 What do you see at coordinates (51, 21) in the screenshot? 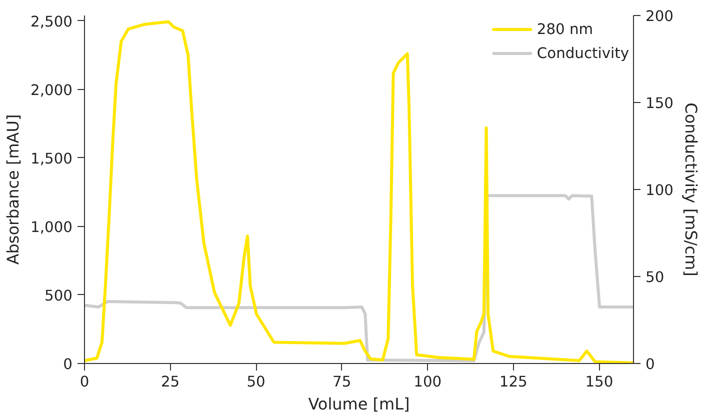
I see `y-tick-label: 2,500` at bounding box center [51, 21].